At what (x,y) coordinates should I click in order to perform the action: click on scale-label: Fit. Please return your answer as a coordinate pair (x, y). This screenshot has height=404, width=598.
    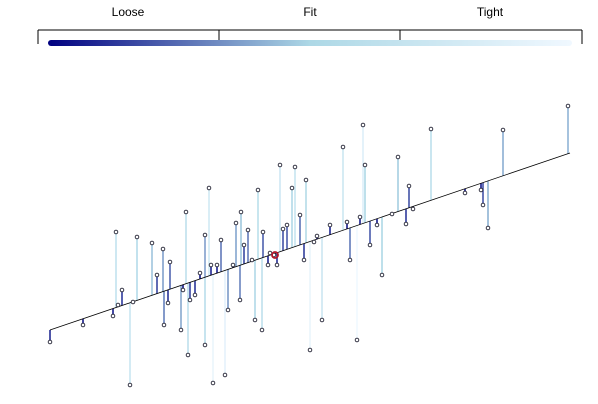
    Looking at the image, I should click on (310, 12).